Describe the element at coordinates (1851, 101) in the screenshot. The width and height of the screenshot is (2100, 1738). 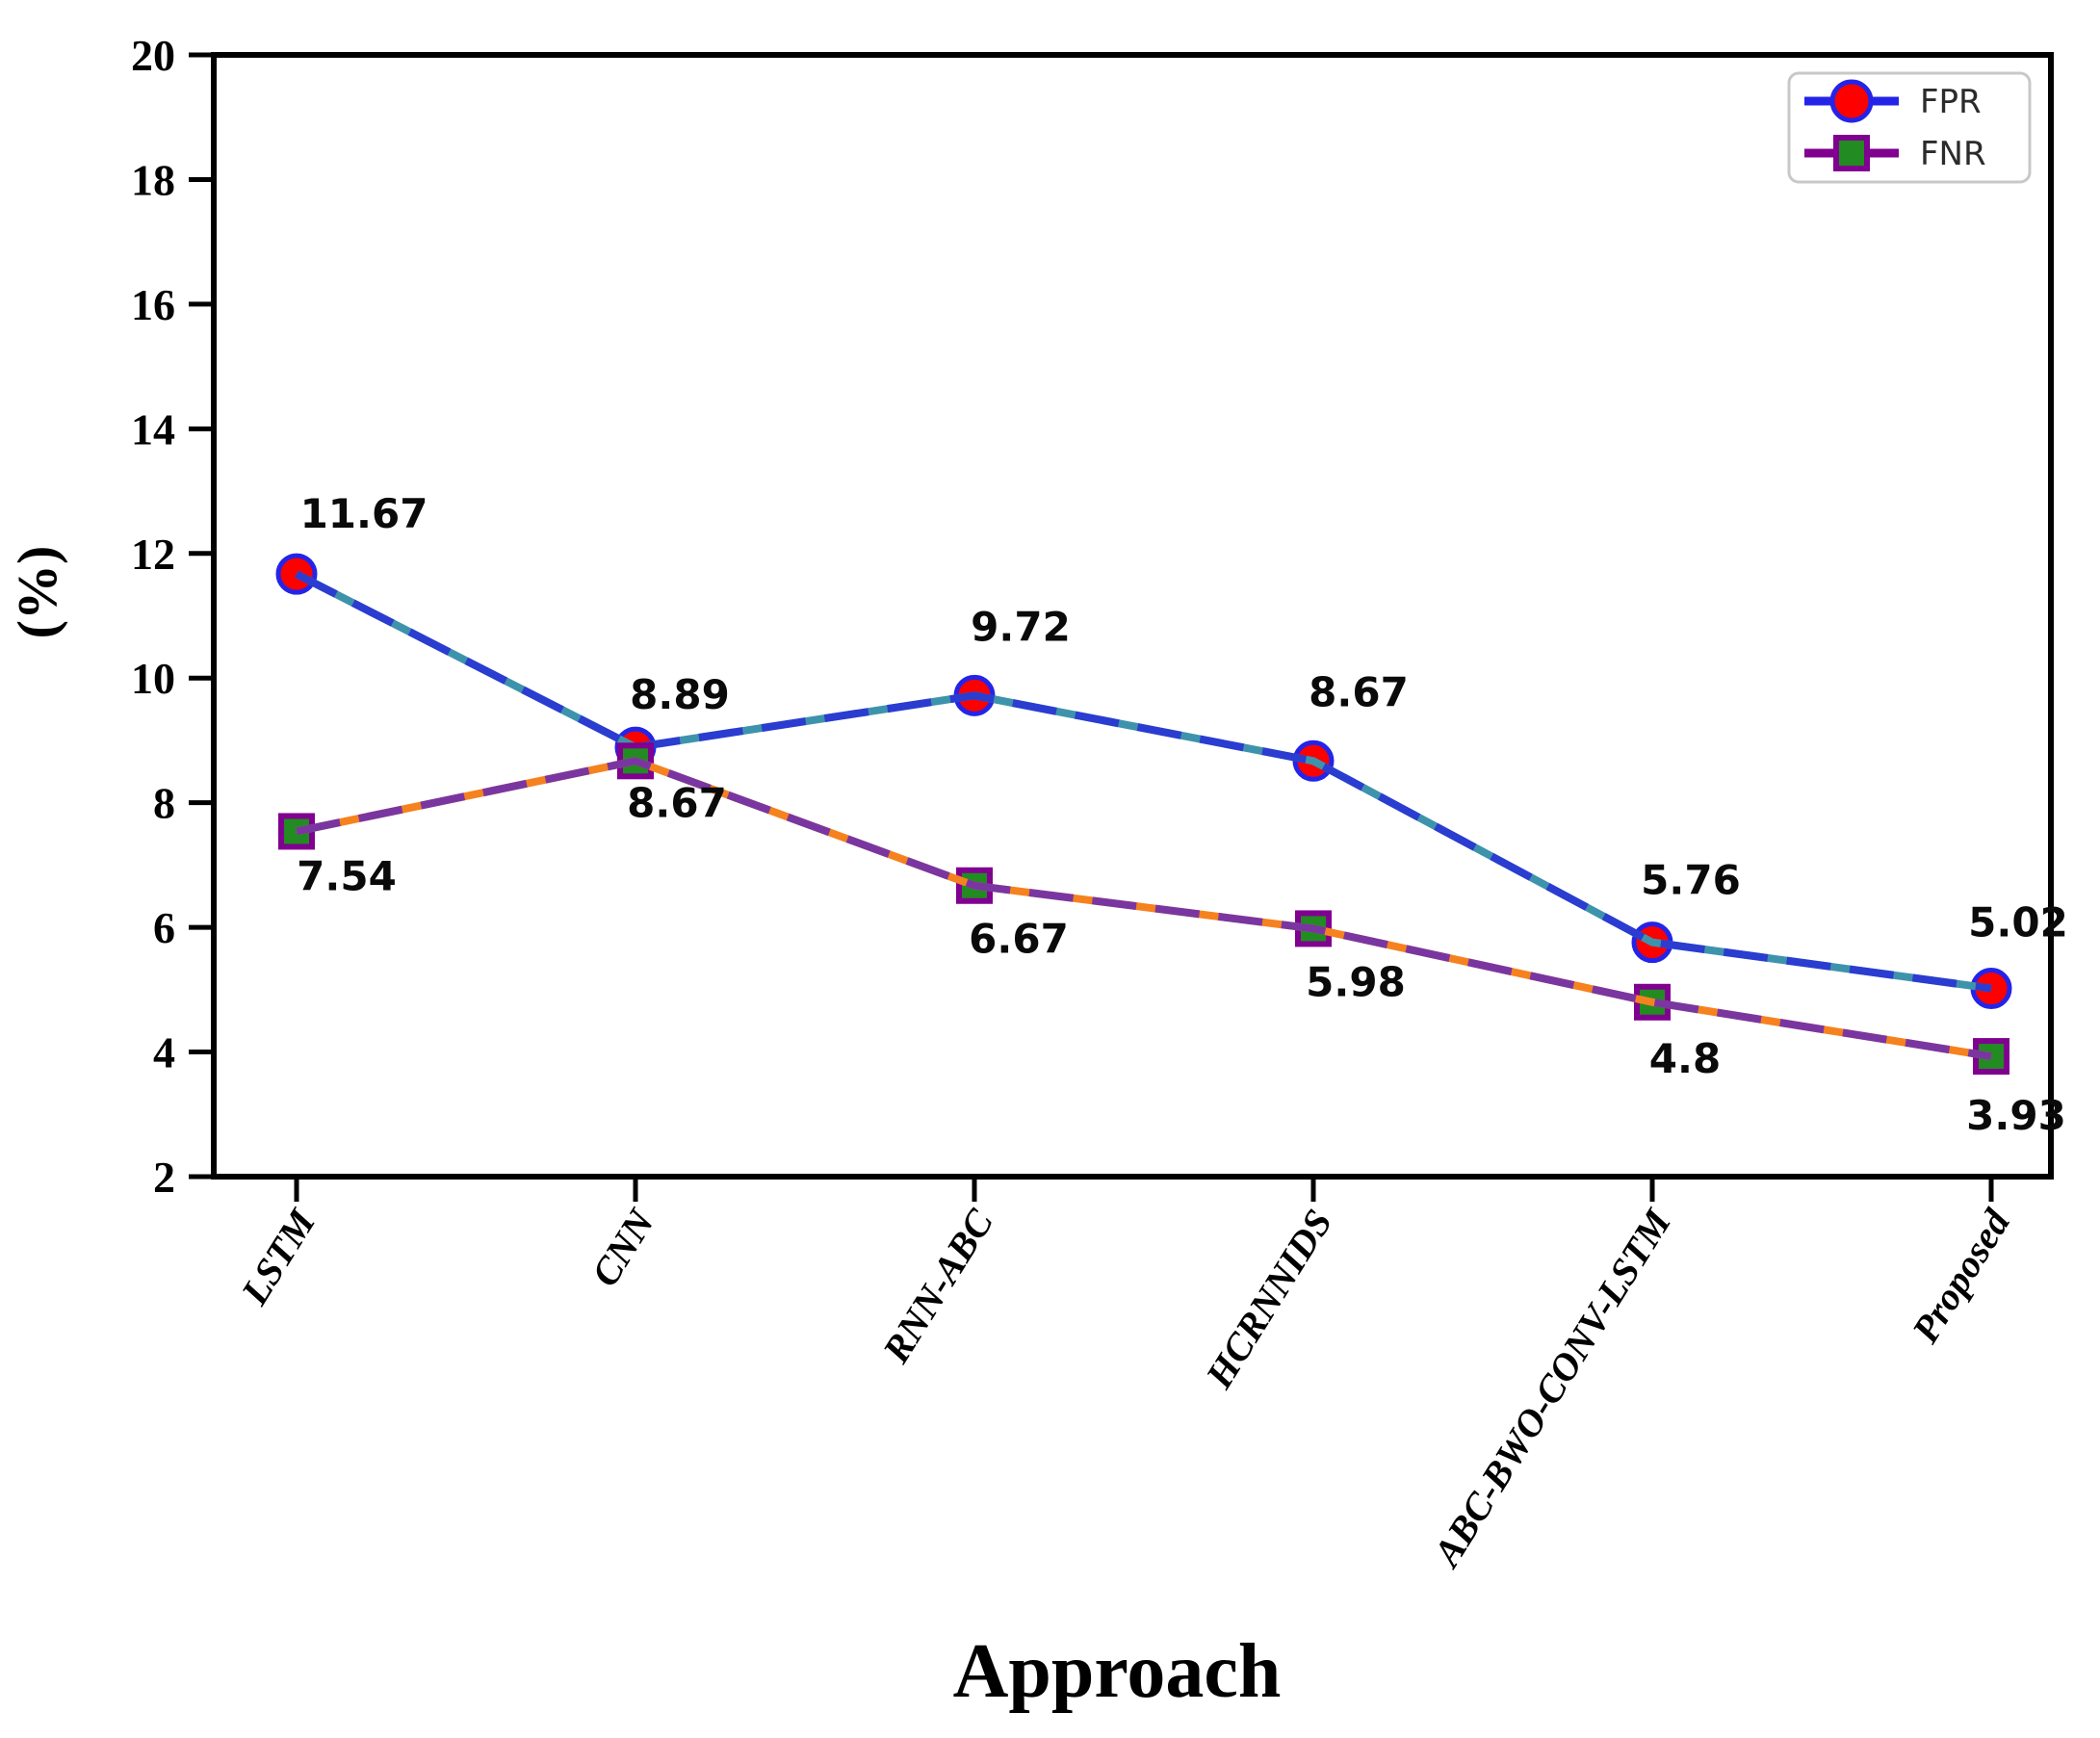
I see `legend-fpr-circle-icon` at that location.